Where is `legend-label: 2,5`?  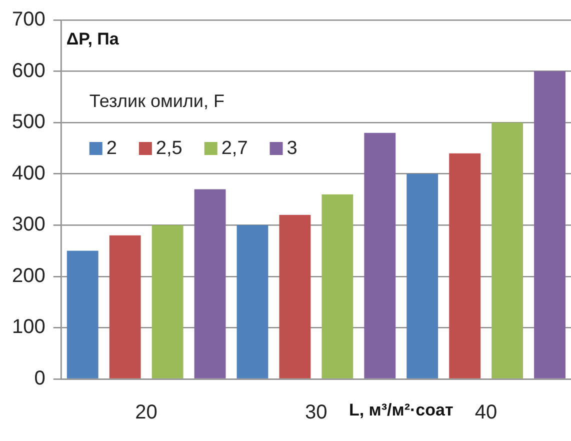
legend-label: 2,5 is located at coordinates (169, 149).